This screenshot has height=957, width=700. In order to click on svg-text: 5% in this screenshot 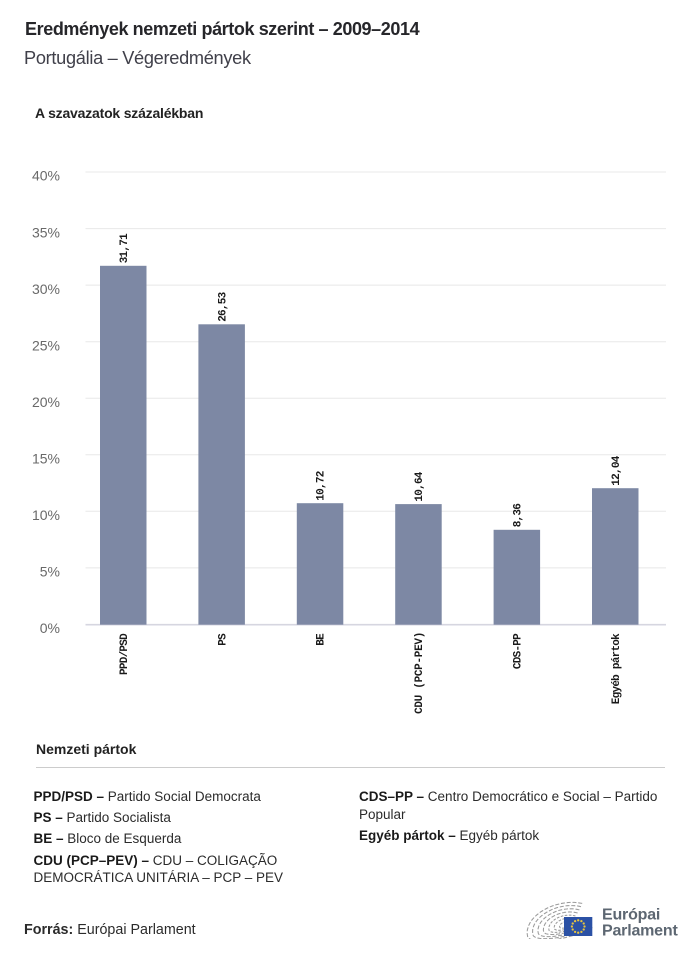, I will do `click(50, 572)`.